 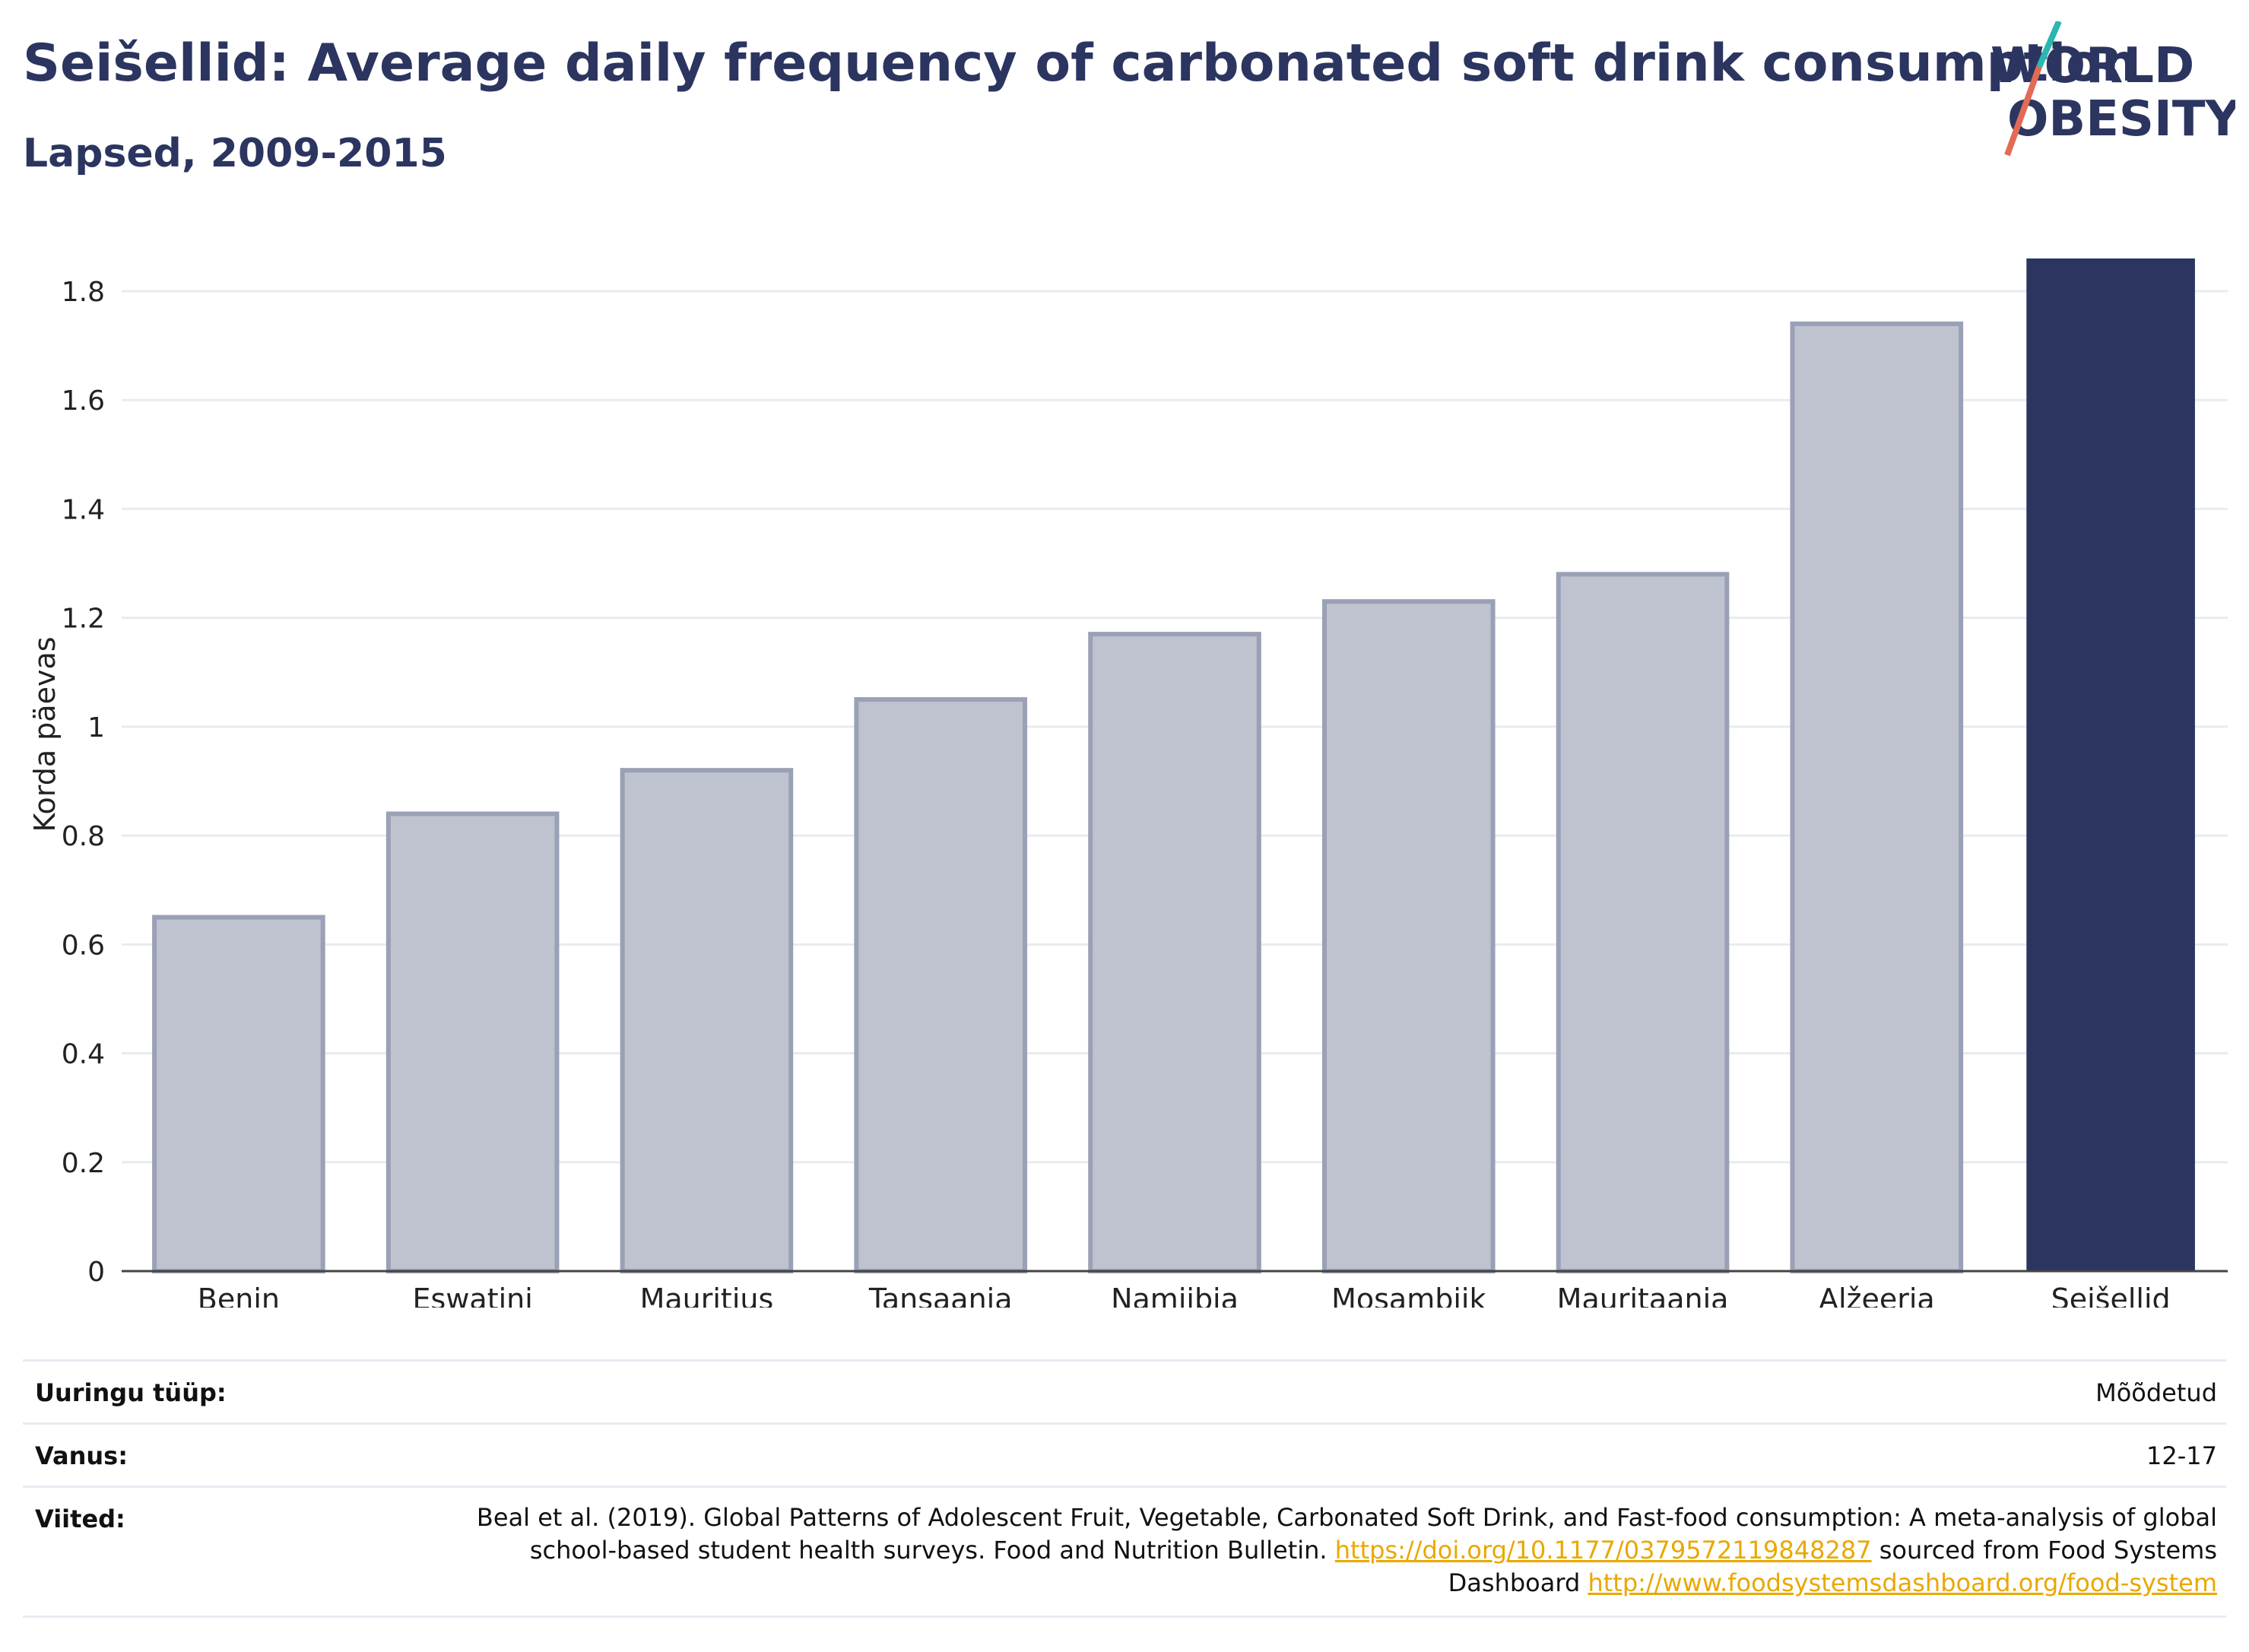 I want to click on logo-slash-coral, so click(x=2023, y=111).